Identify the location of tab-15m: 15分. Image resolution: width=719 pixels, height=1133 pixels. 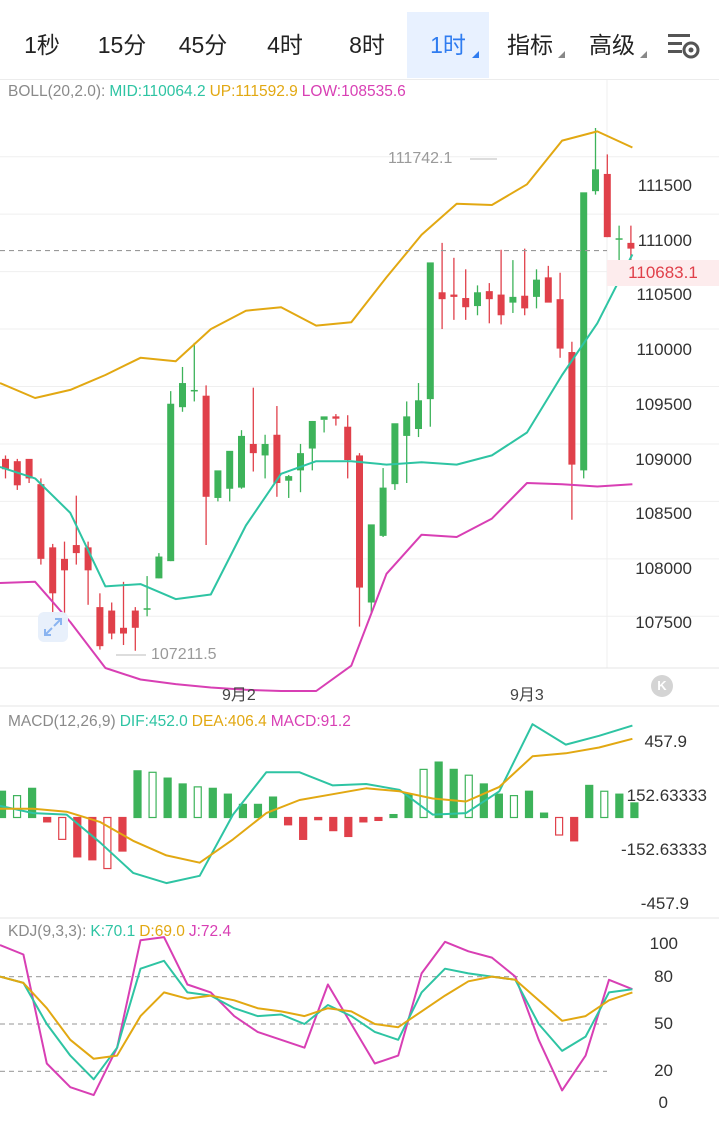
(122, 45).